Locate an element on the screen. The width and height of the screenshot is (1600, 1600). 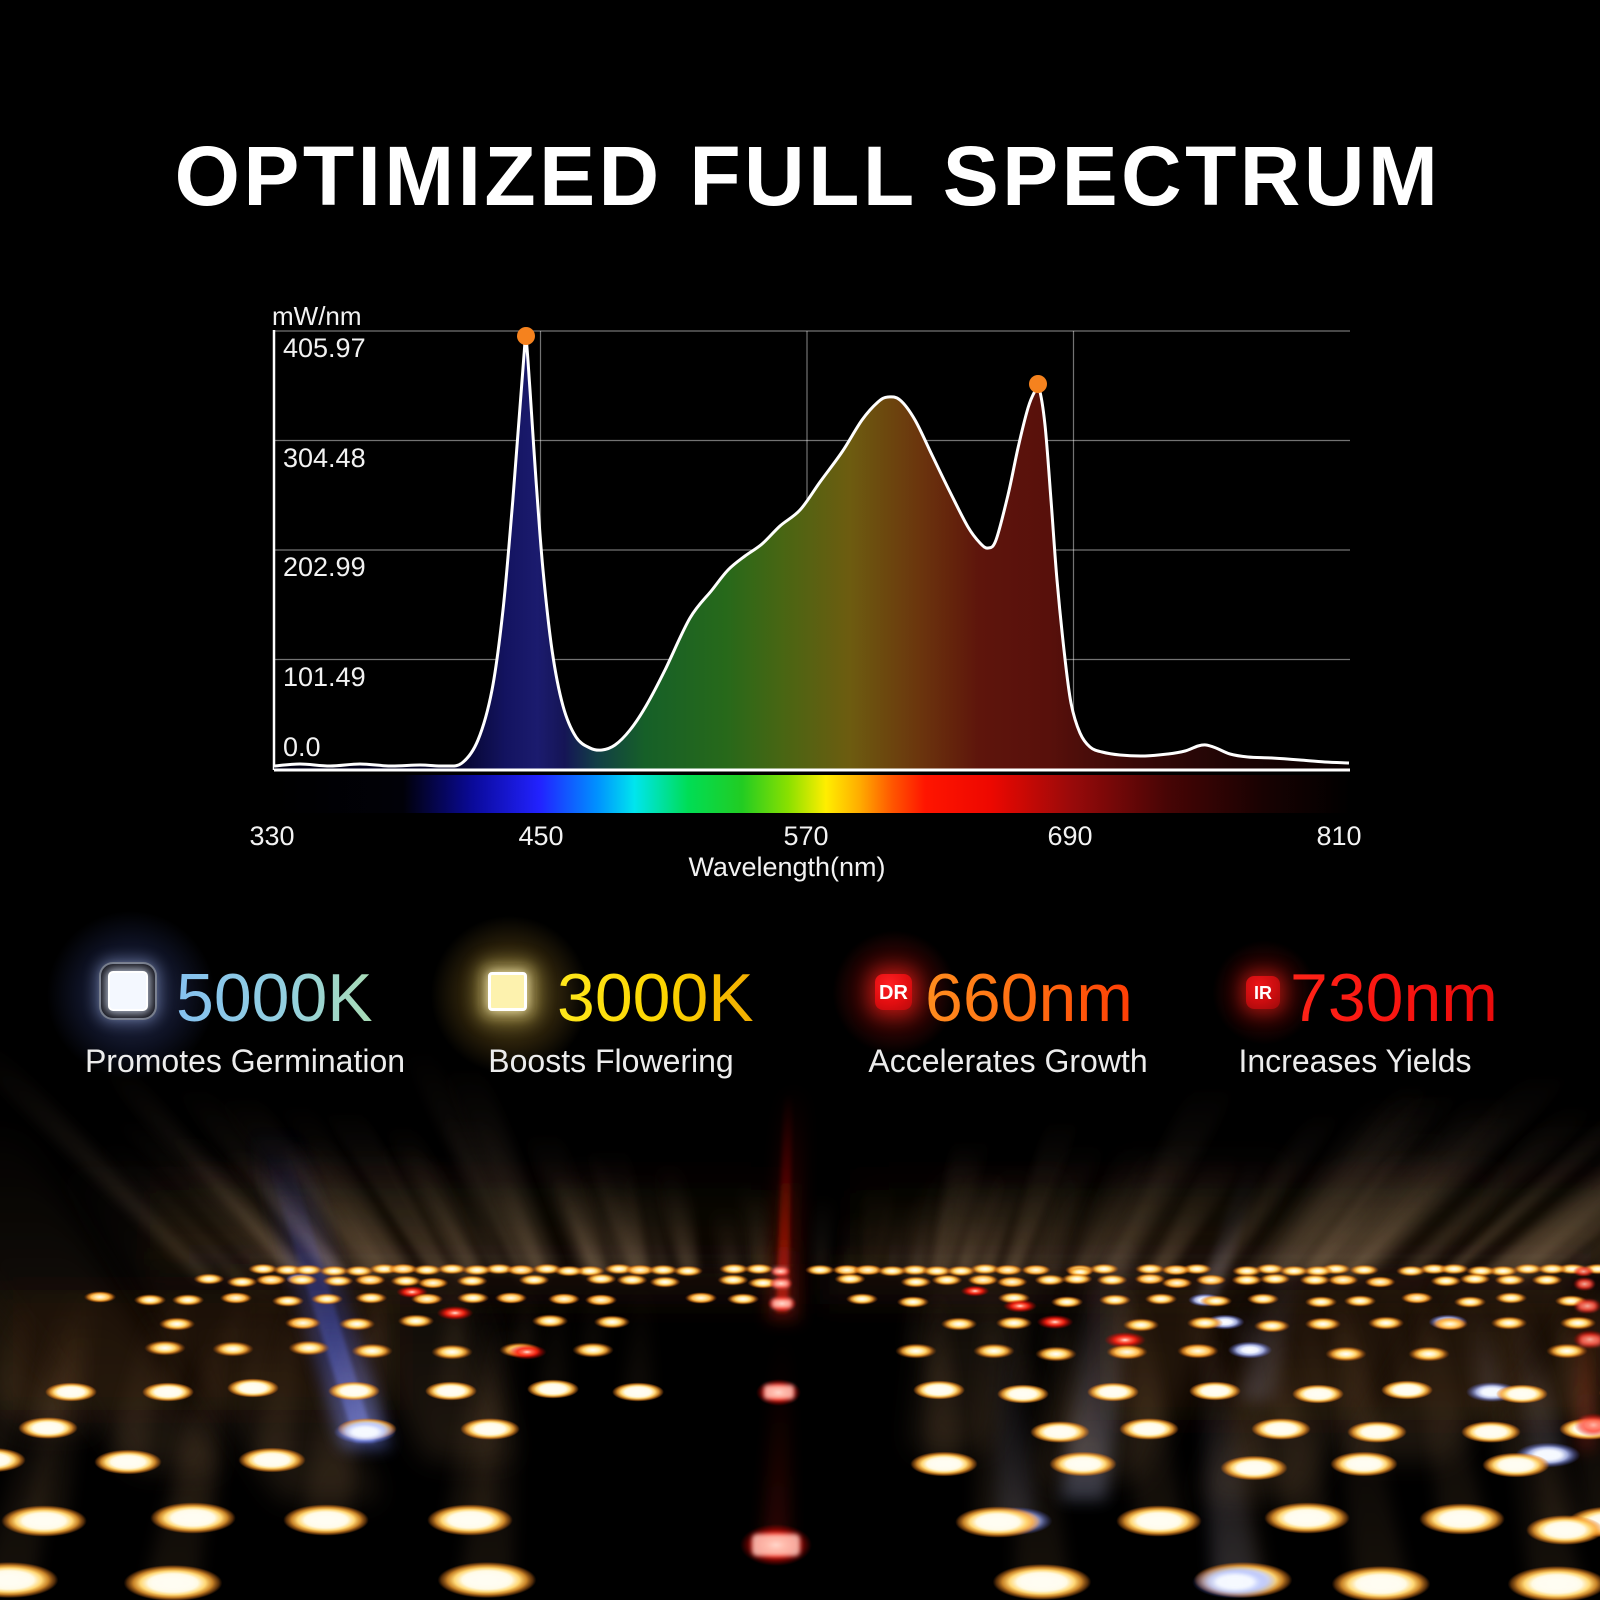
svg-text: 304.48 is located at coordinates (324, 458).